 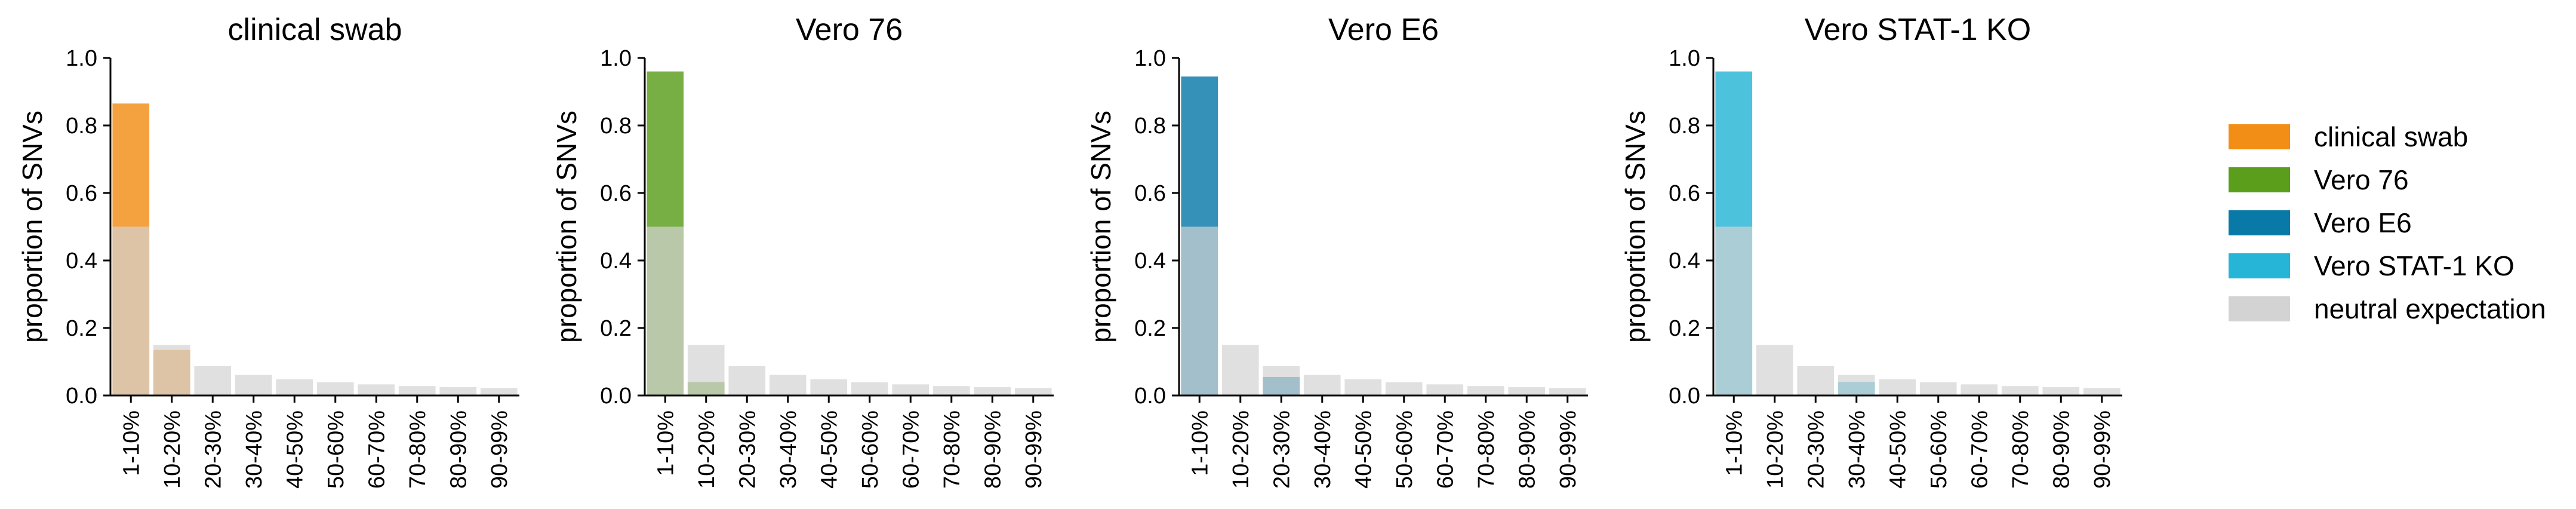 What do you see at coordinates (1918, 30) in the screenshot?
I see `panel-title: Vero STAT-1 KO` at bounding box center [1918, 30].